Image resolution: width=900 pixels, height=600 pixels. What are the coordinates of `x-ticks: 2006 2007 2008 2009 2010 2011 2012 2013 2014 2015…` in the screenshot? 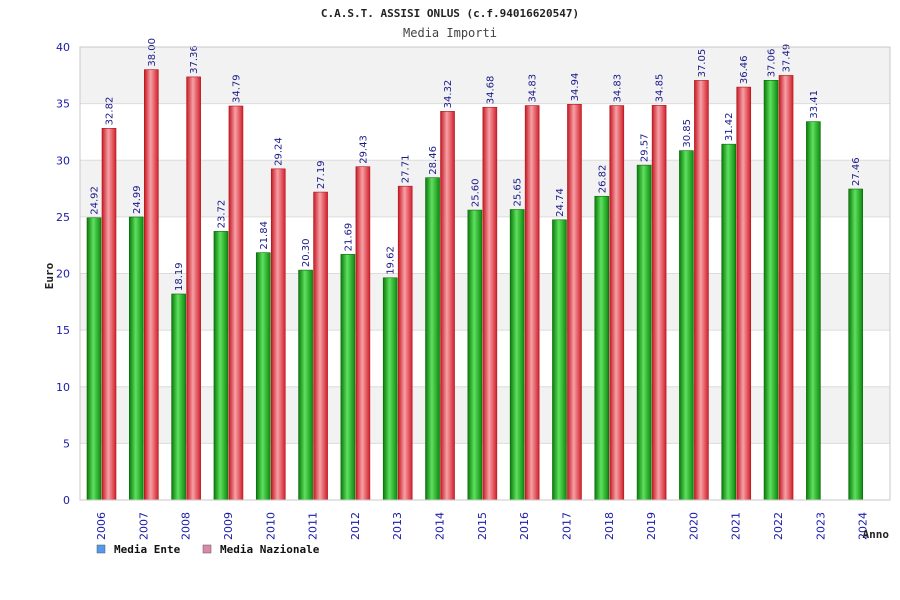 It's located at (482, 526).